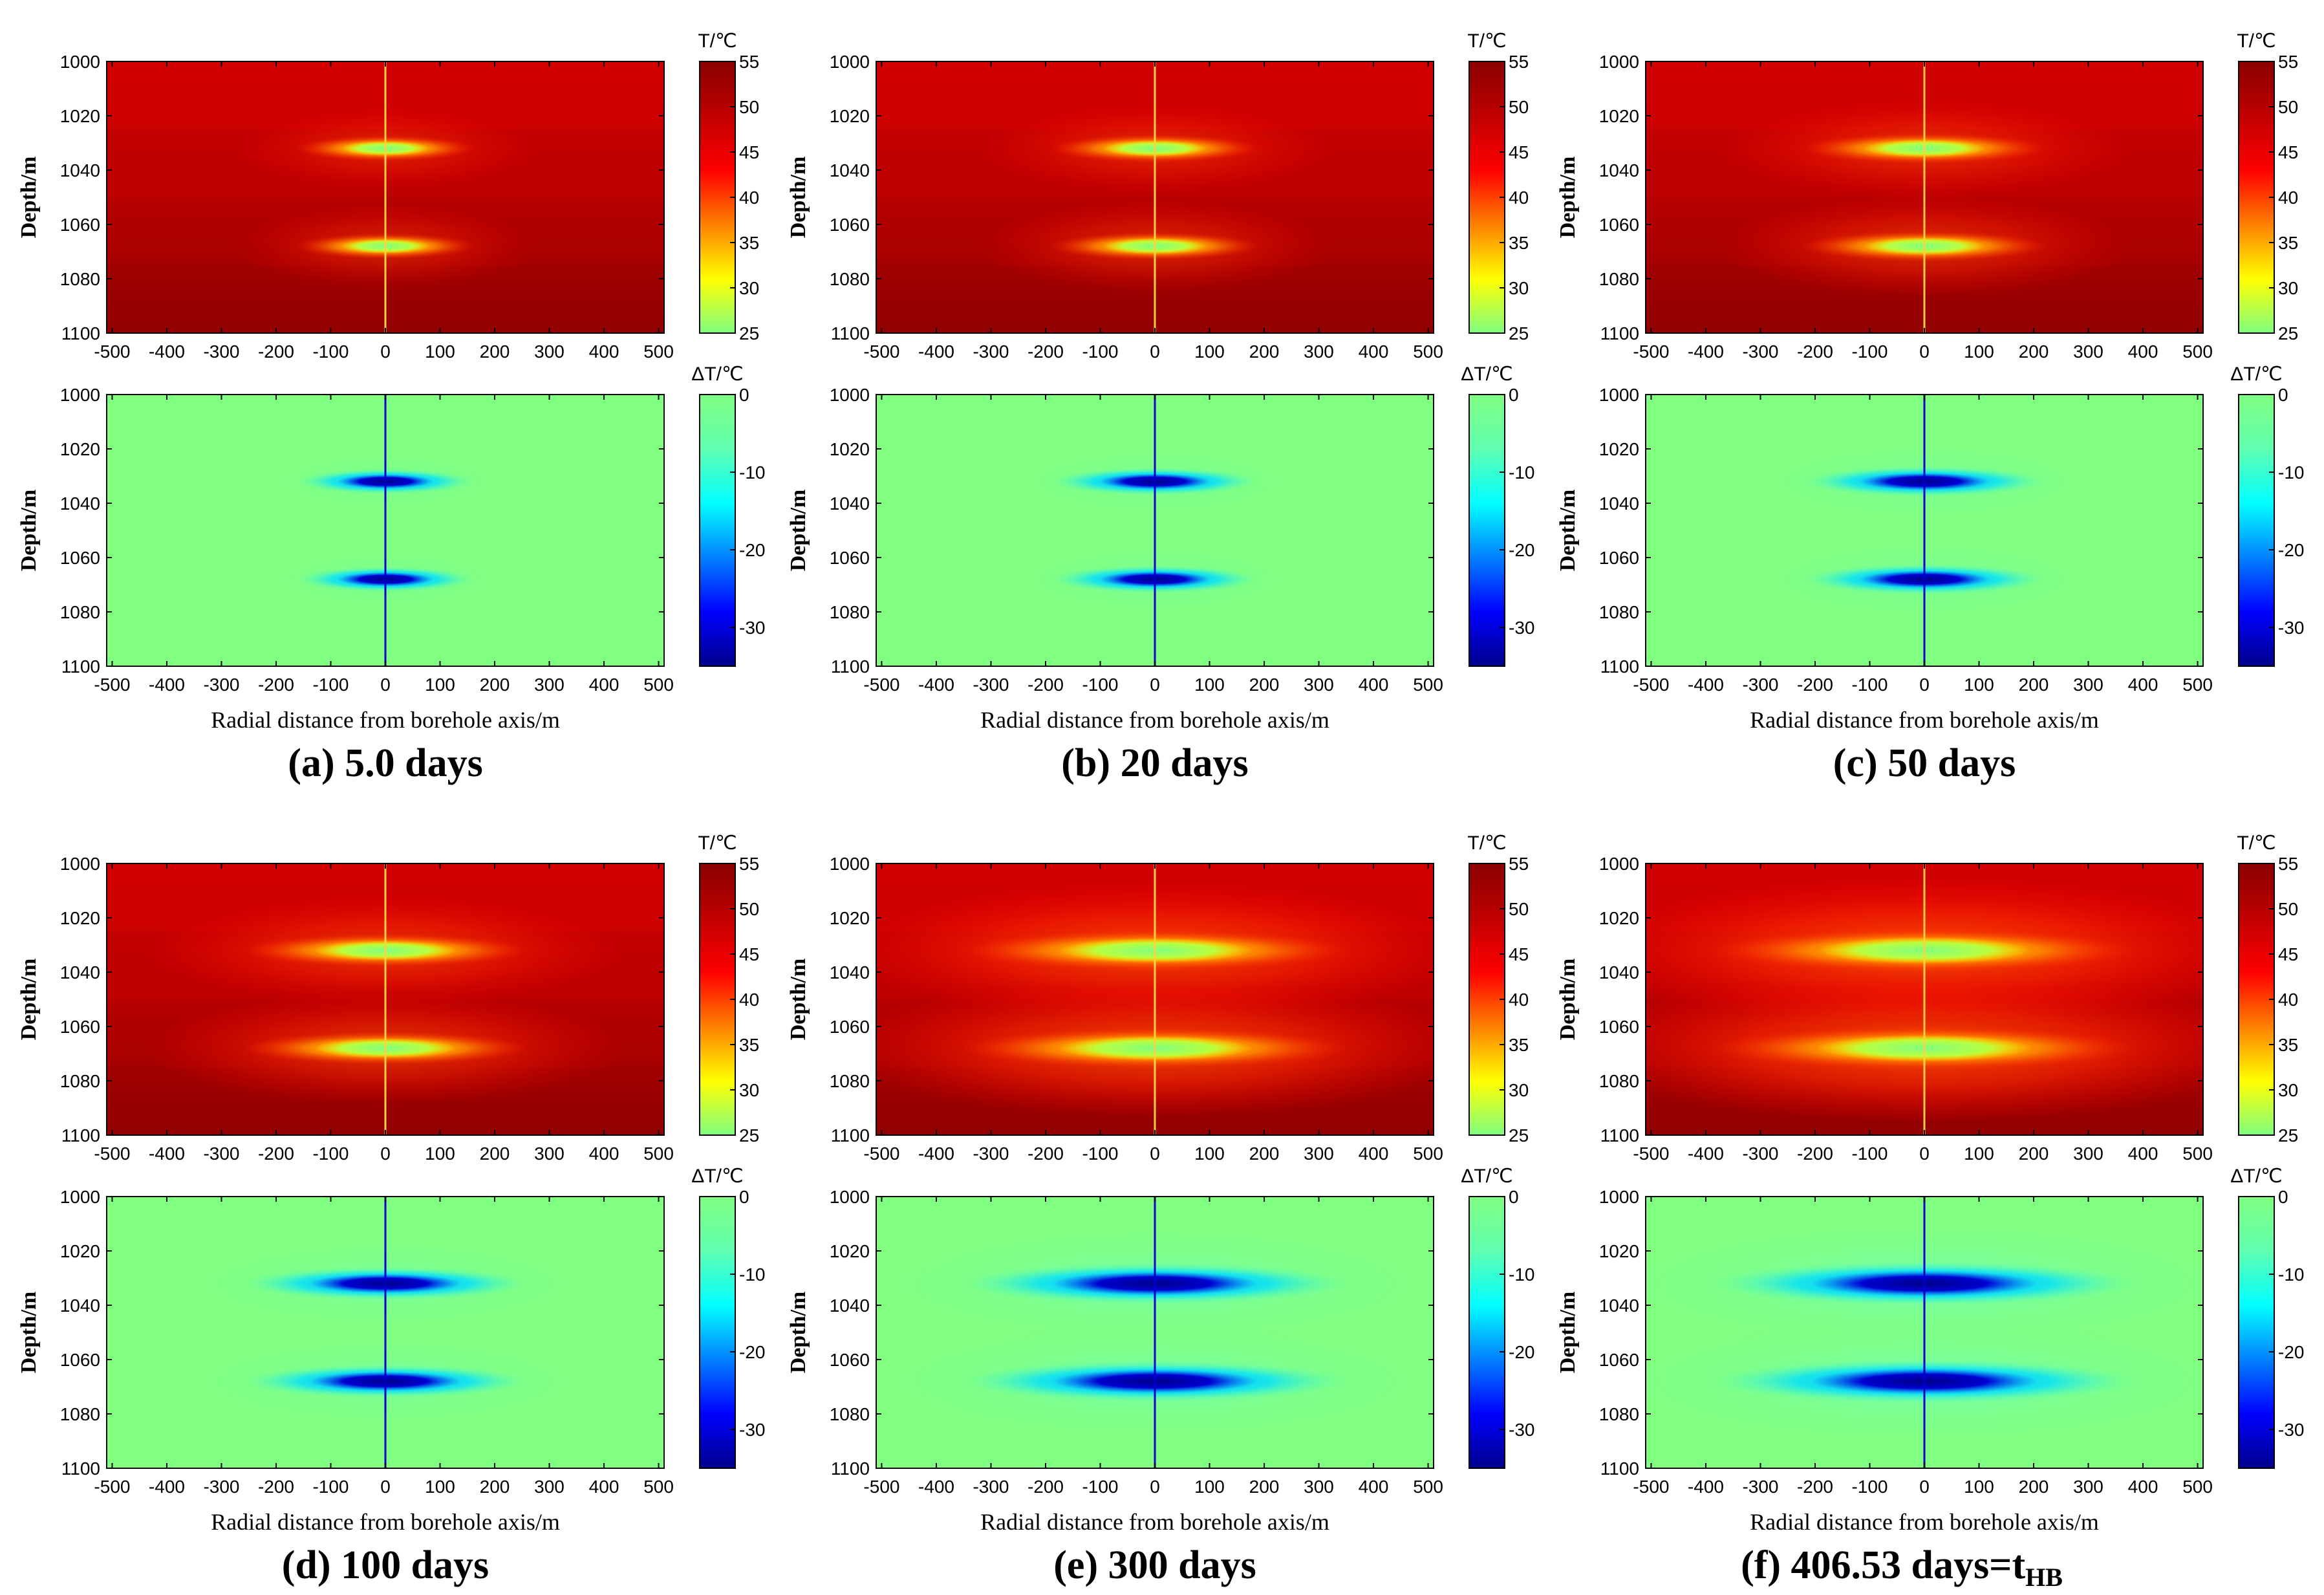 This screenshot has width=2324, height=1595. What do you see at coordinates (1519, 288) in the screenshot?
I see `colorbar-tick-label: 30` at bounding box center [1519, 288].